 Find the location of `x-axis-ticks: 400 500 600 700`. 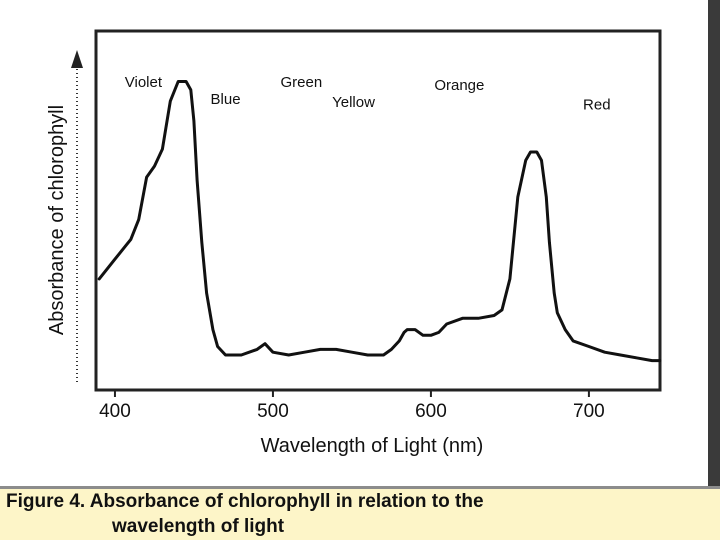

x-axis-ticks: 400 500 600 700 is located at coordinates (352, 406).